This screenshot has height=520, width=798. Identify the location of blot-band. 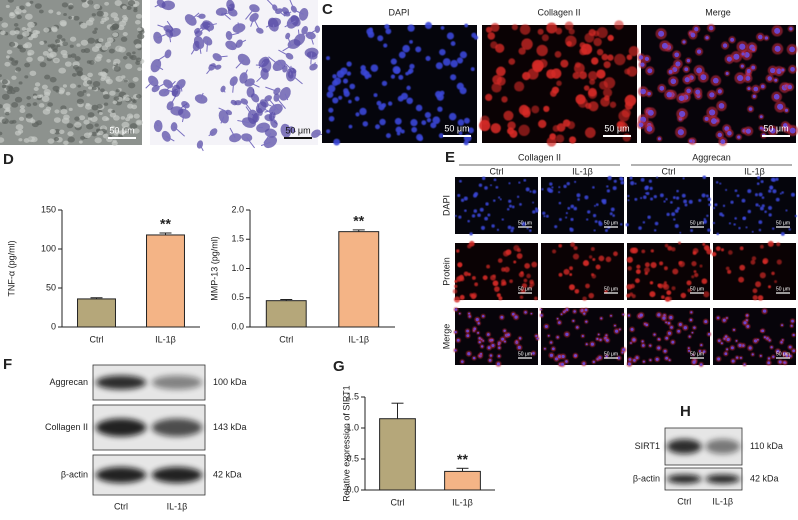
(177, 382).